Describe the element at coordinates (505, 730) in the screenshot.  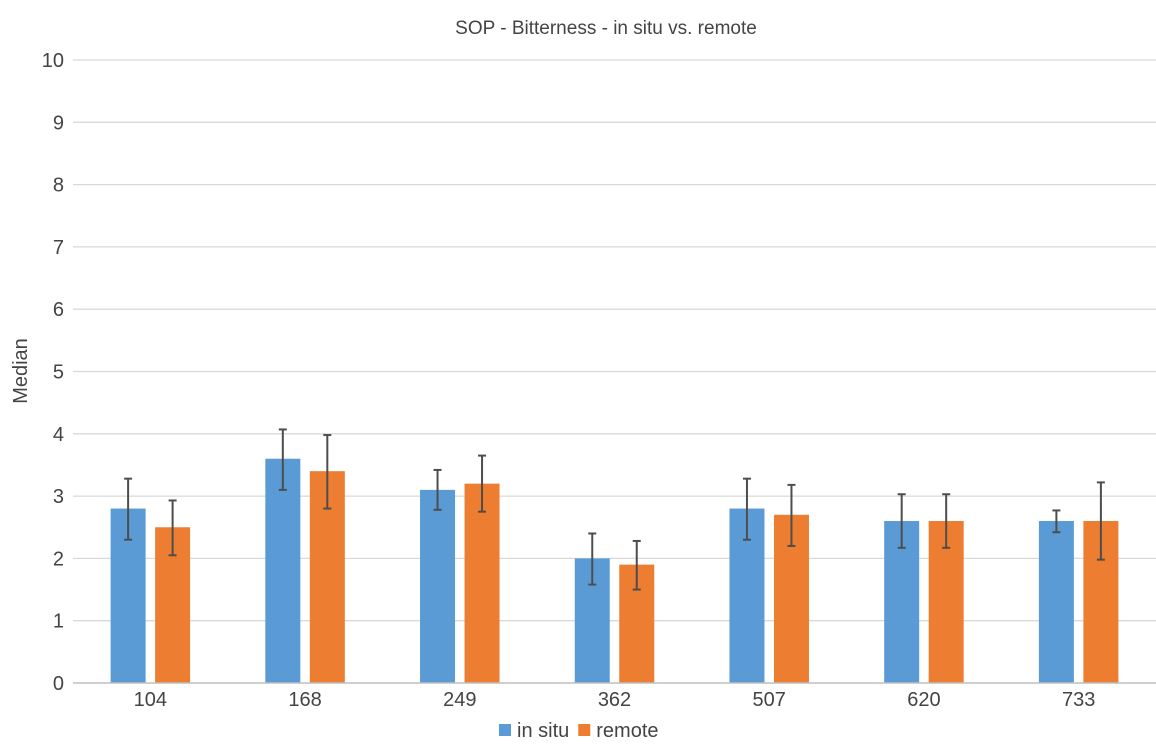
I see `legend-swatch-in-situ` at that location.